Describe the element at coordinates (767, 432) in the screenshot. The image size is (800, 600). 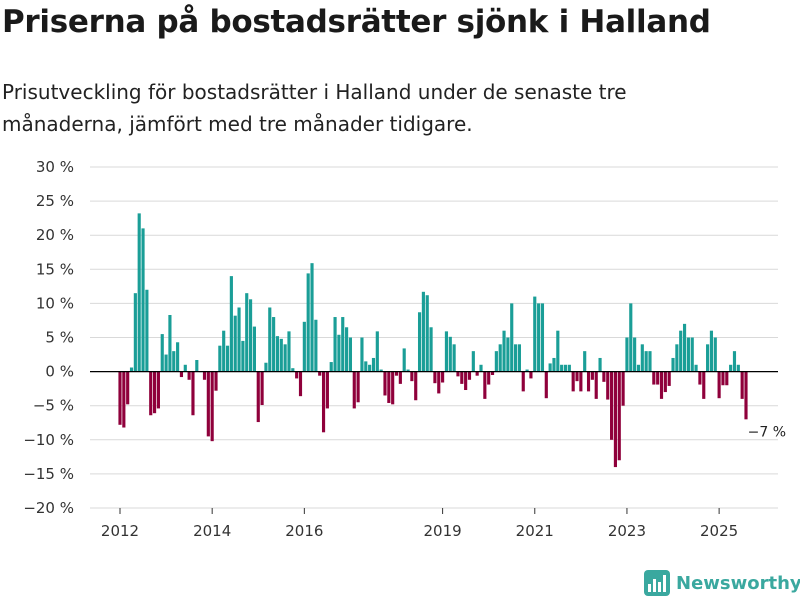
I see `annotations: −7 %` at that location.